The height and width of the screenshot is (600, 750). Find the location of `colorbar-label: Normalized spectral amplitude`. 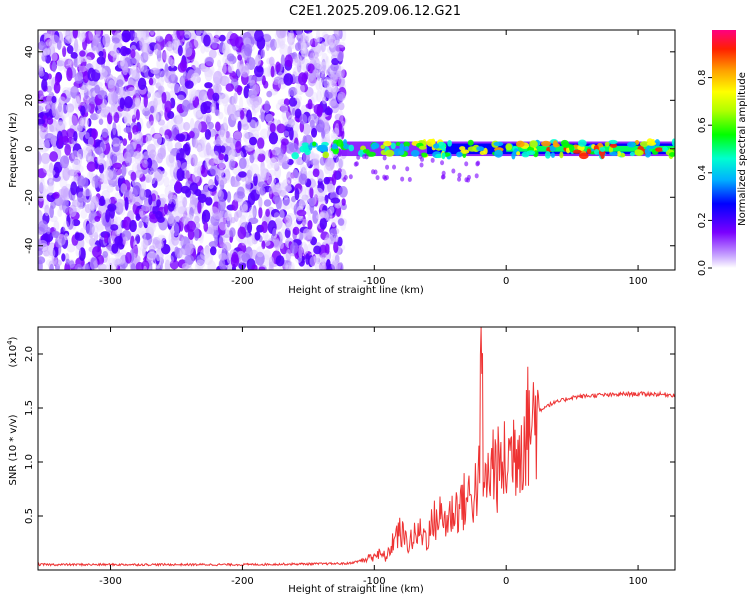

colorbar-label: Normalized spectral amplitude is located at coordinates (742, 149).